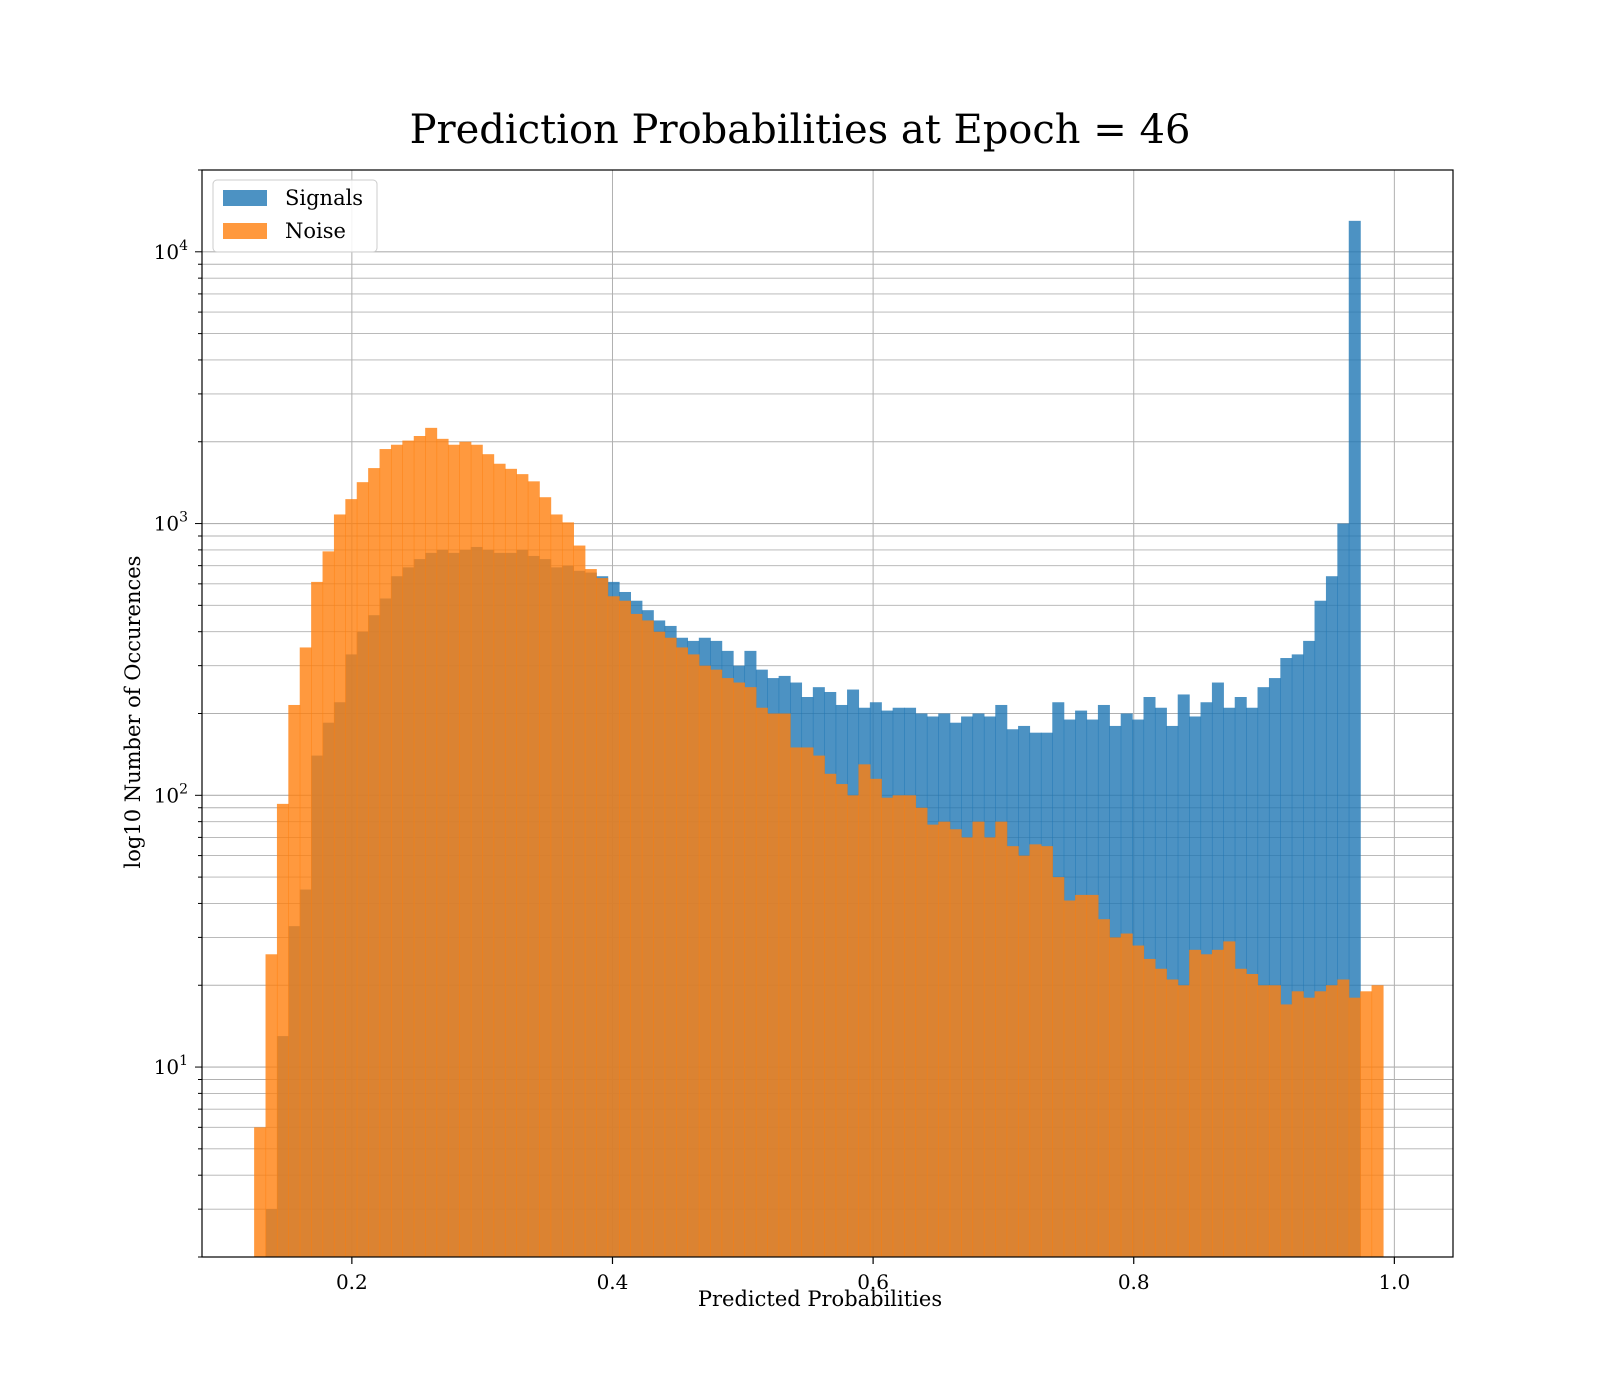 This screenshot has height=1400, width=1600. What do you see at coordinates (800, 130) in the screenshot?
I see `chart-title: Prediction Probabilities at Epoch = 46` at bounding box center [800, 130].